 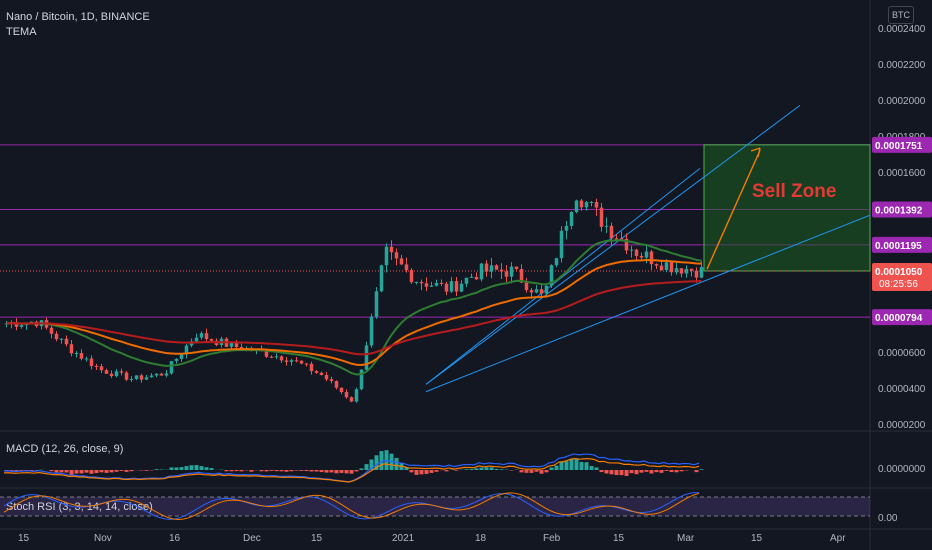 I want to click on level-badge-label: 0.0001751, so click(x=899, y=146).